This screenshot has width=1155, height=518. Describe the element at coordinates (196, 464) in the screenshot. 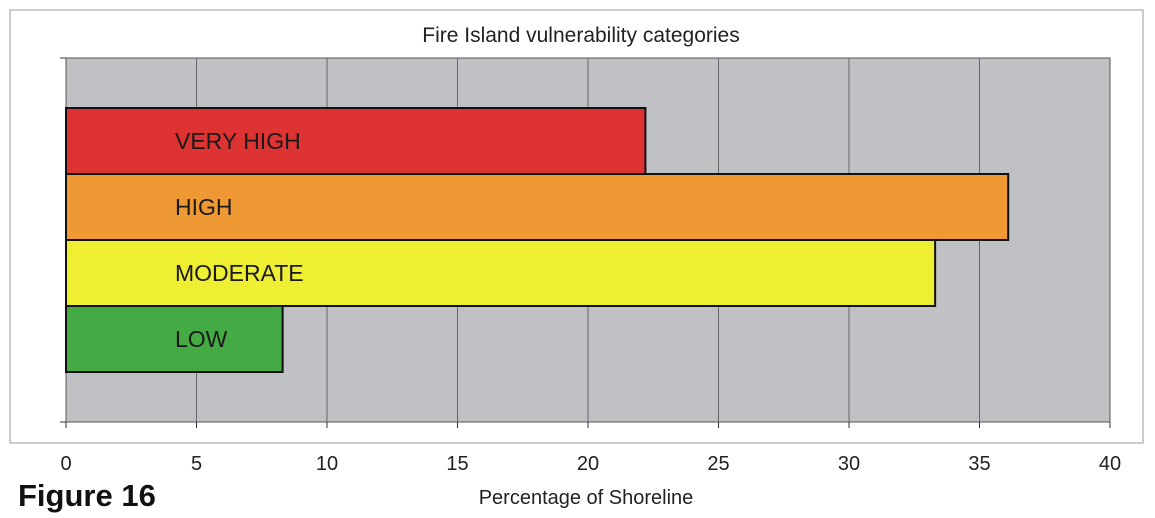

I see `x-tick-label: 5` at that location.